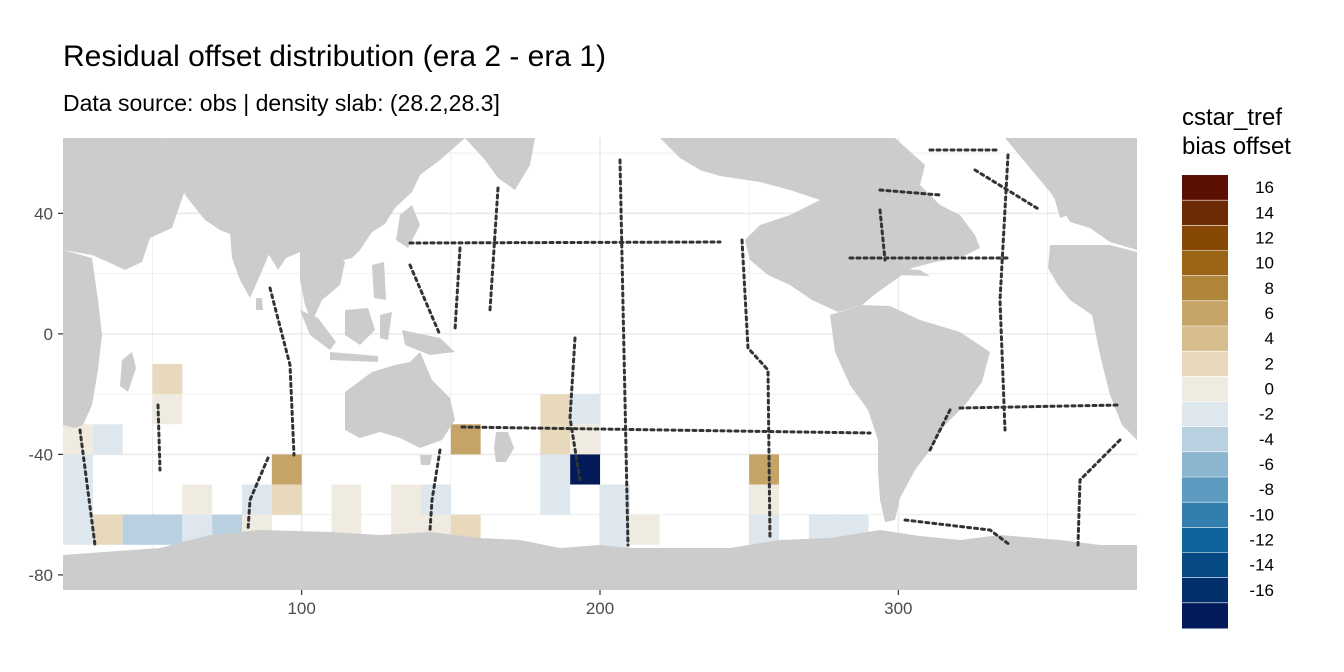 The image size is (1344, 672). What do you see at coordinates (910, 272) in the screenshot?
I see `land-caribbean` at bounding box center [910, 272].